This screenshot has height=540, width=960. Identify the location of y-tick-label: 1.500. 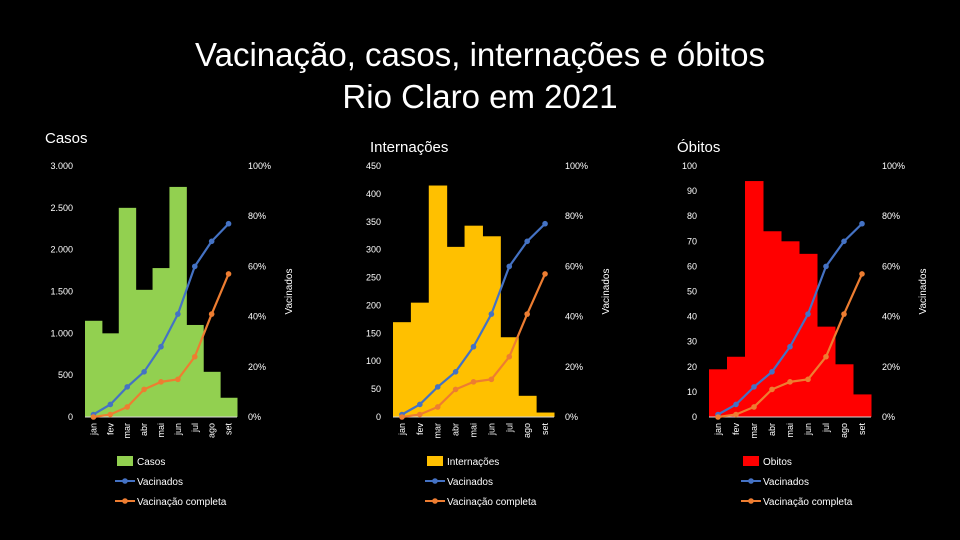
(61, 292).